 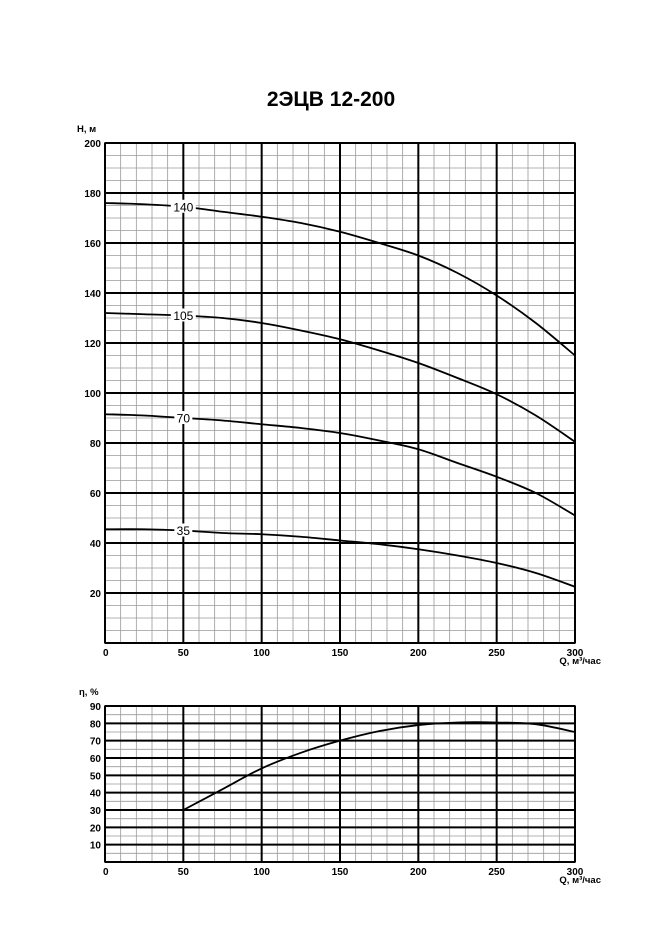 I want to click on y-tick-label: 160, so click(x=92, y=244).